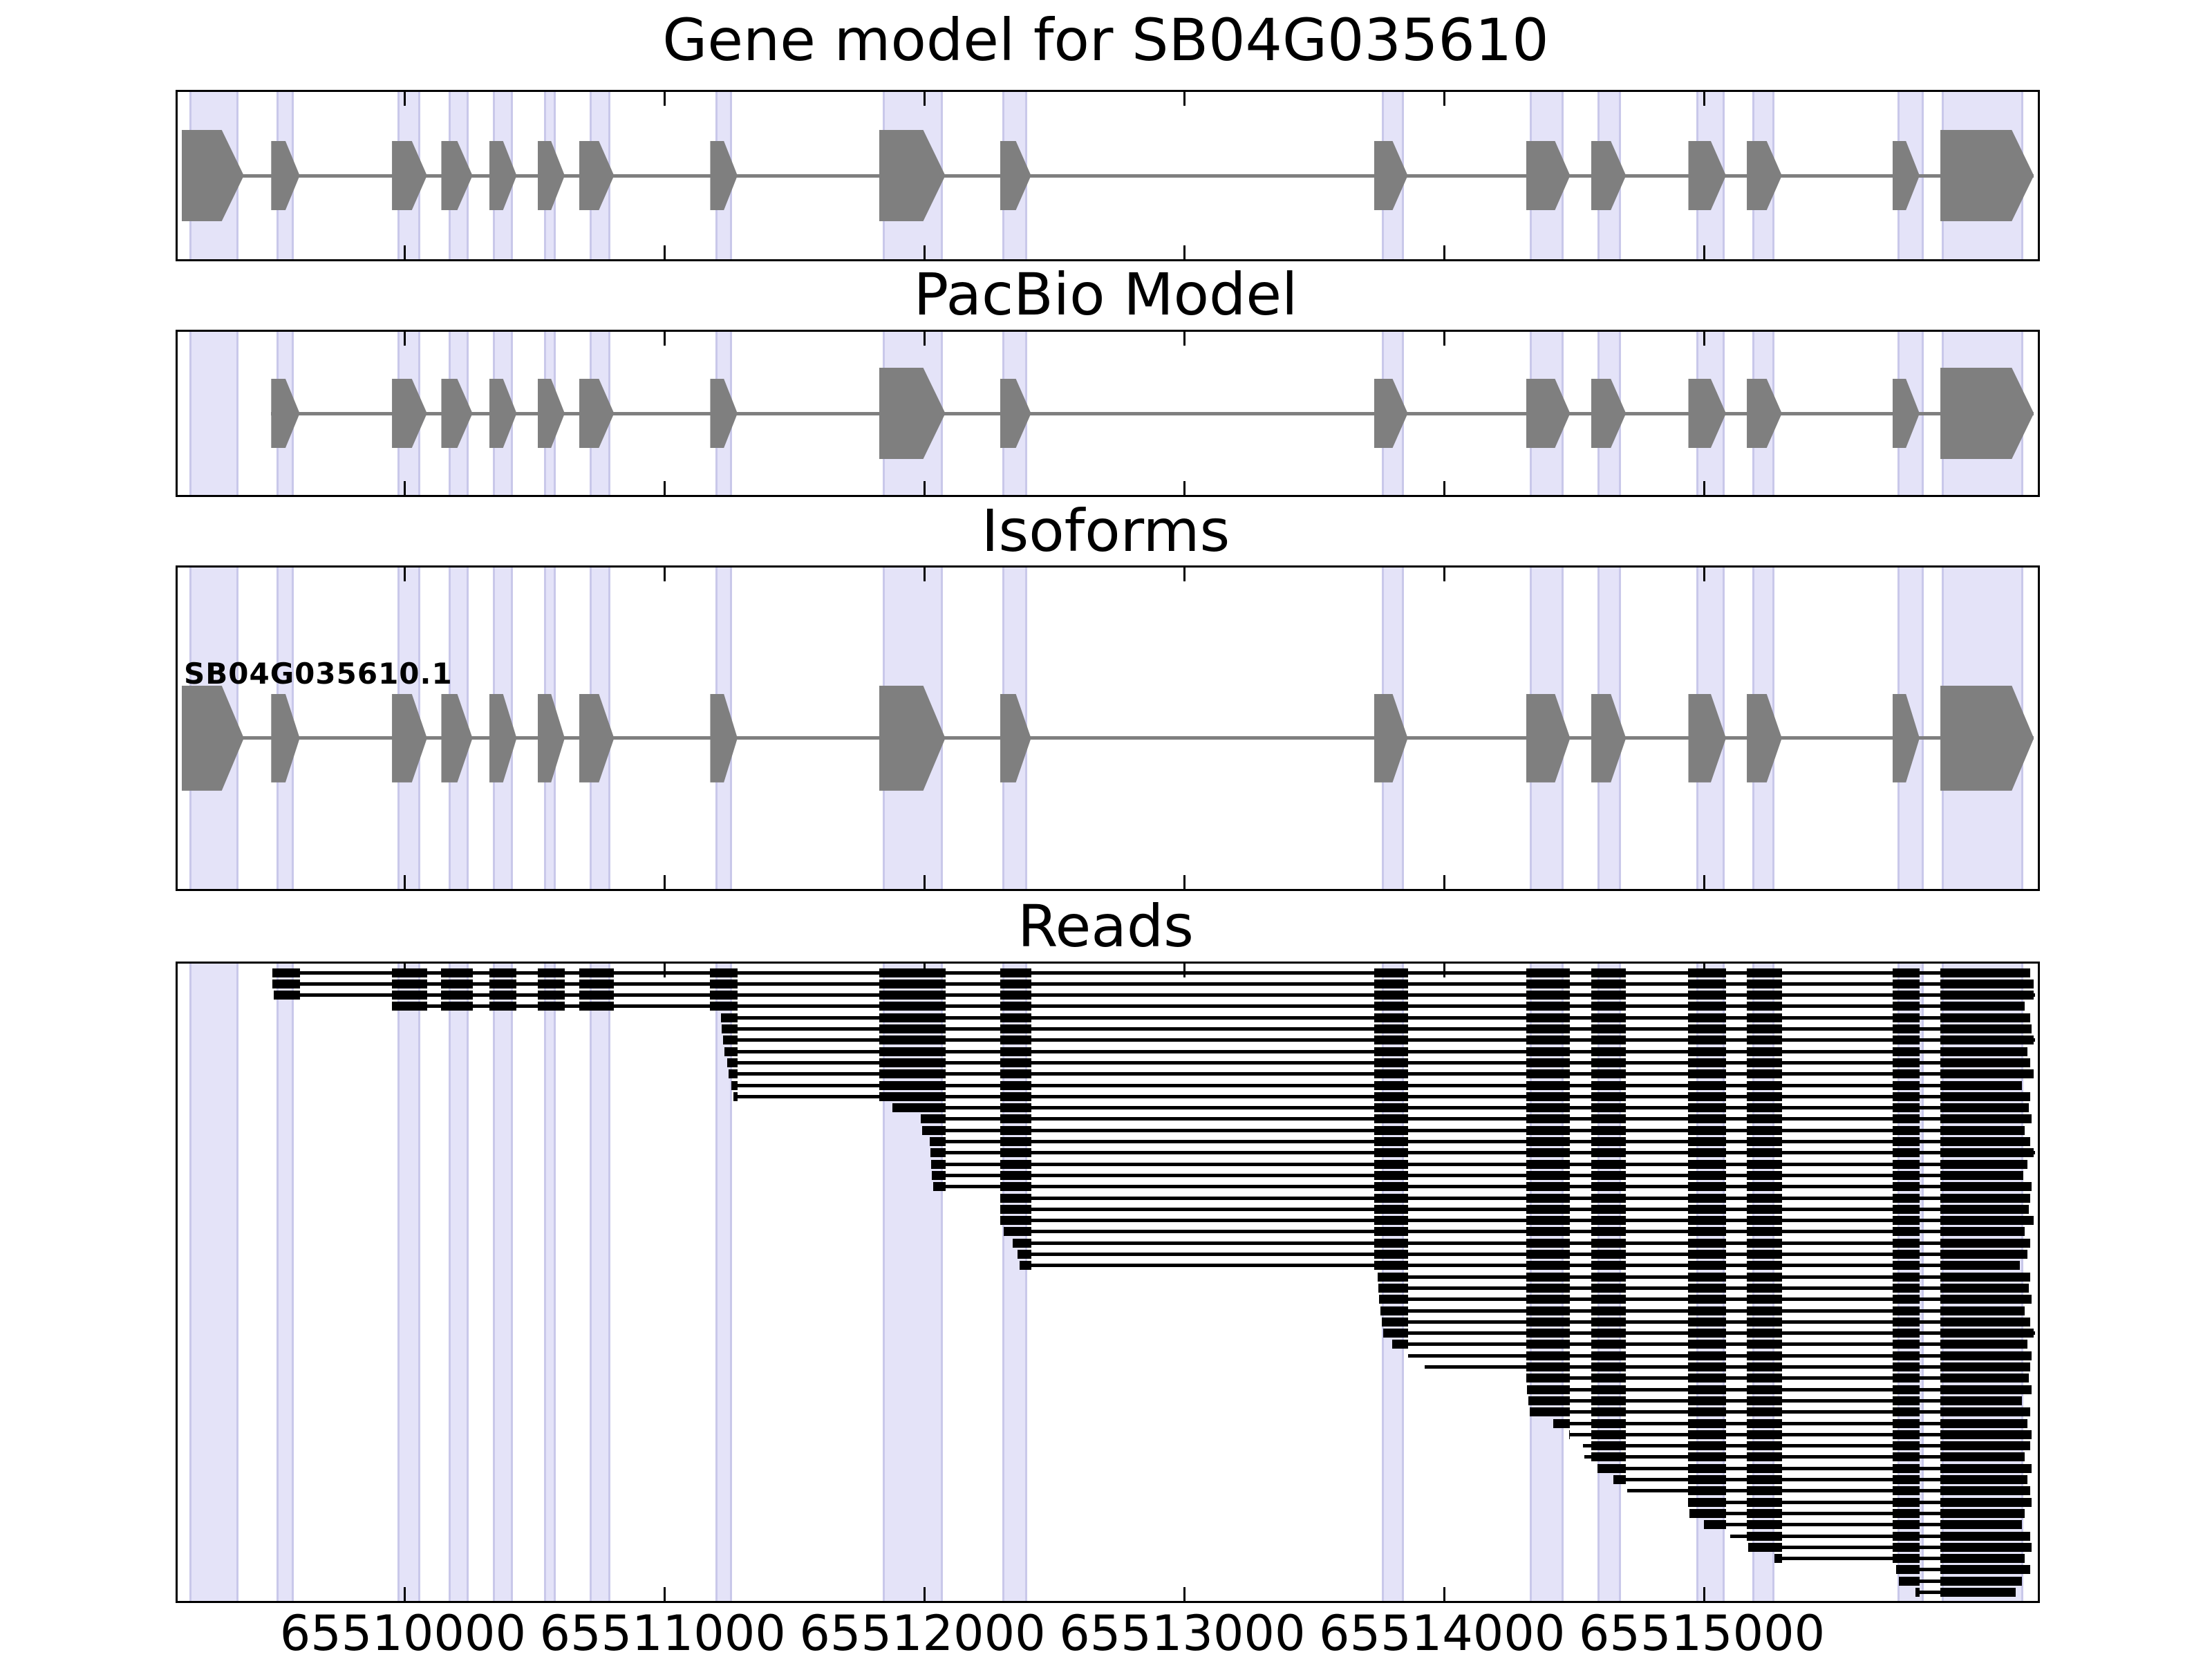 This screenshot has height=1659, width=2212. Describe the element at coordinates (1107, 738) in the screenshot. I see `intron-line` at that location.